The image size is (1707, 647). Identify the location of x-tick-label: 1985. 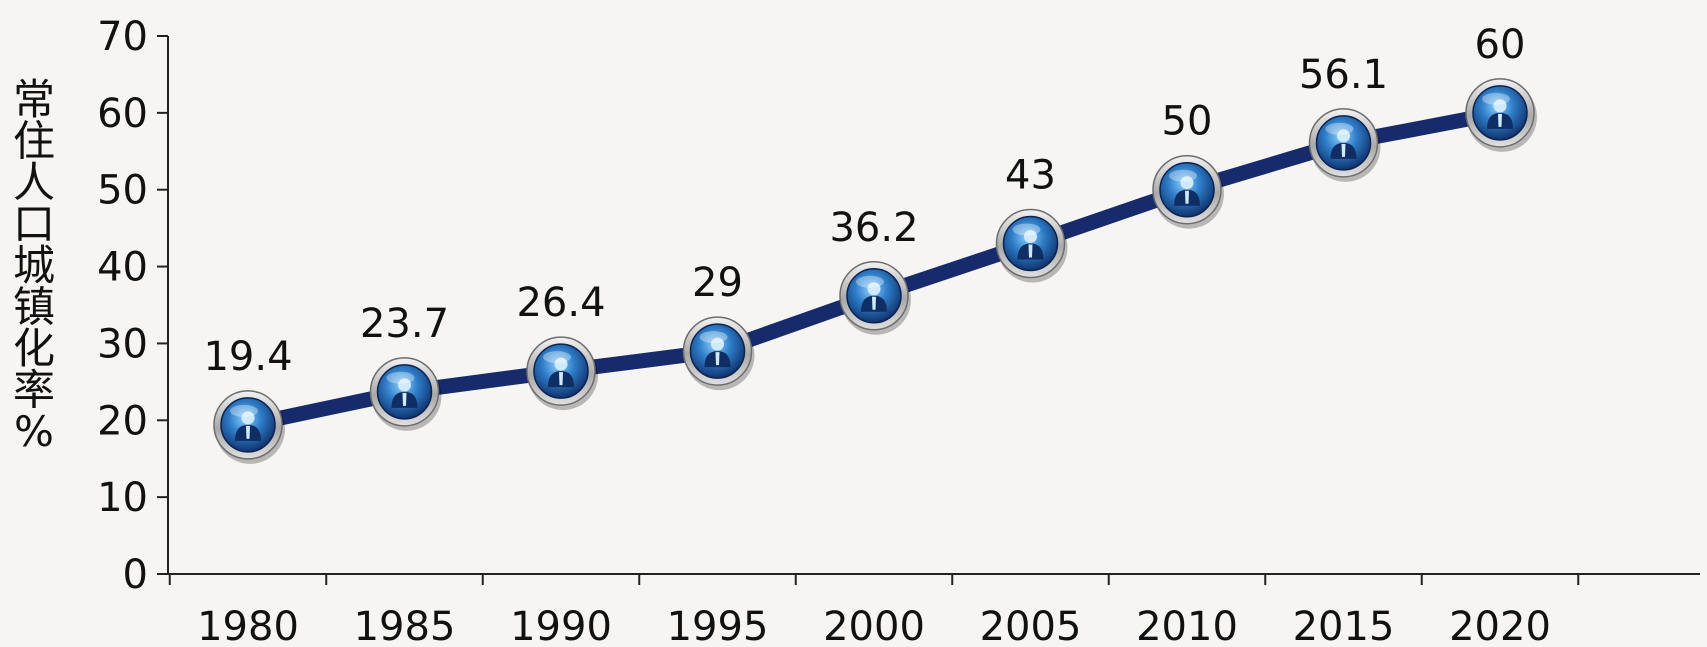
(405, 625).